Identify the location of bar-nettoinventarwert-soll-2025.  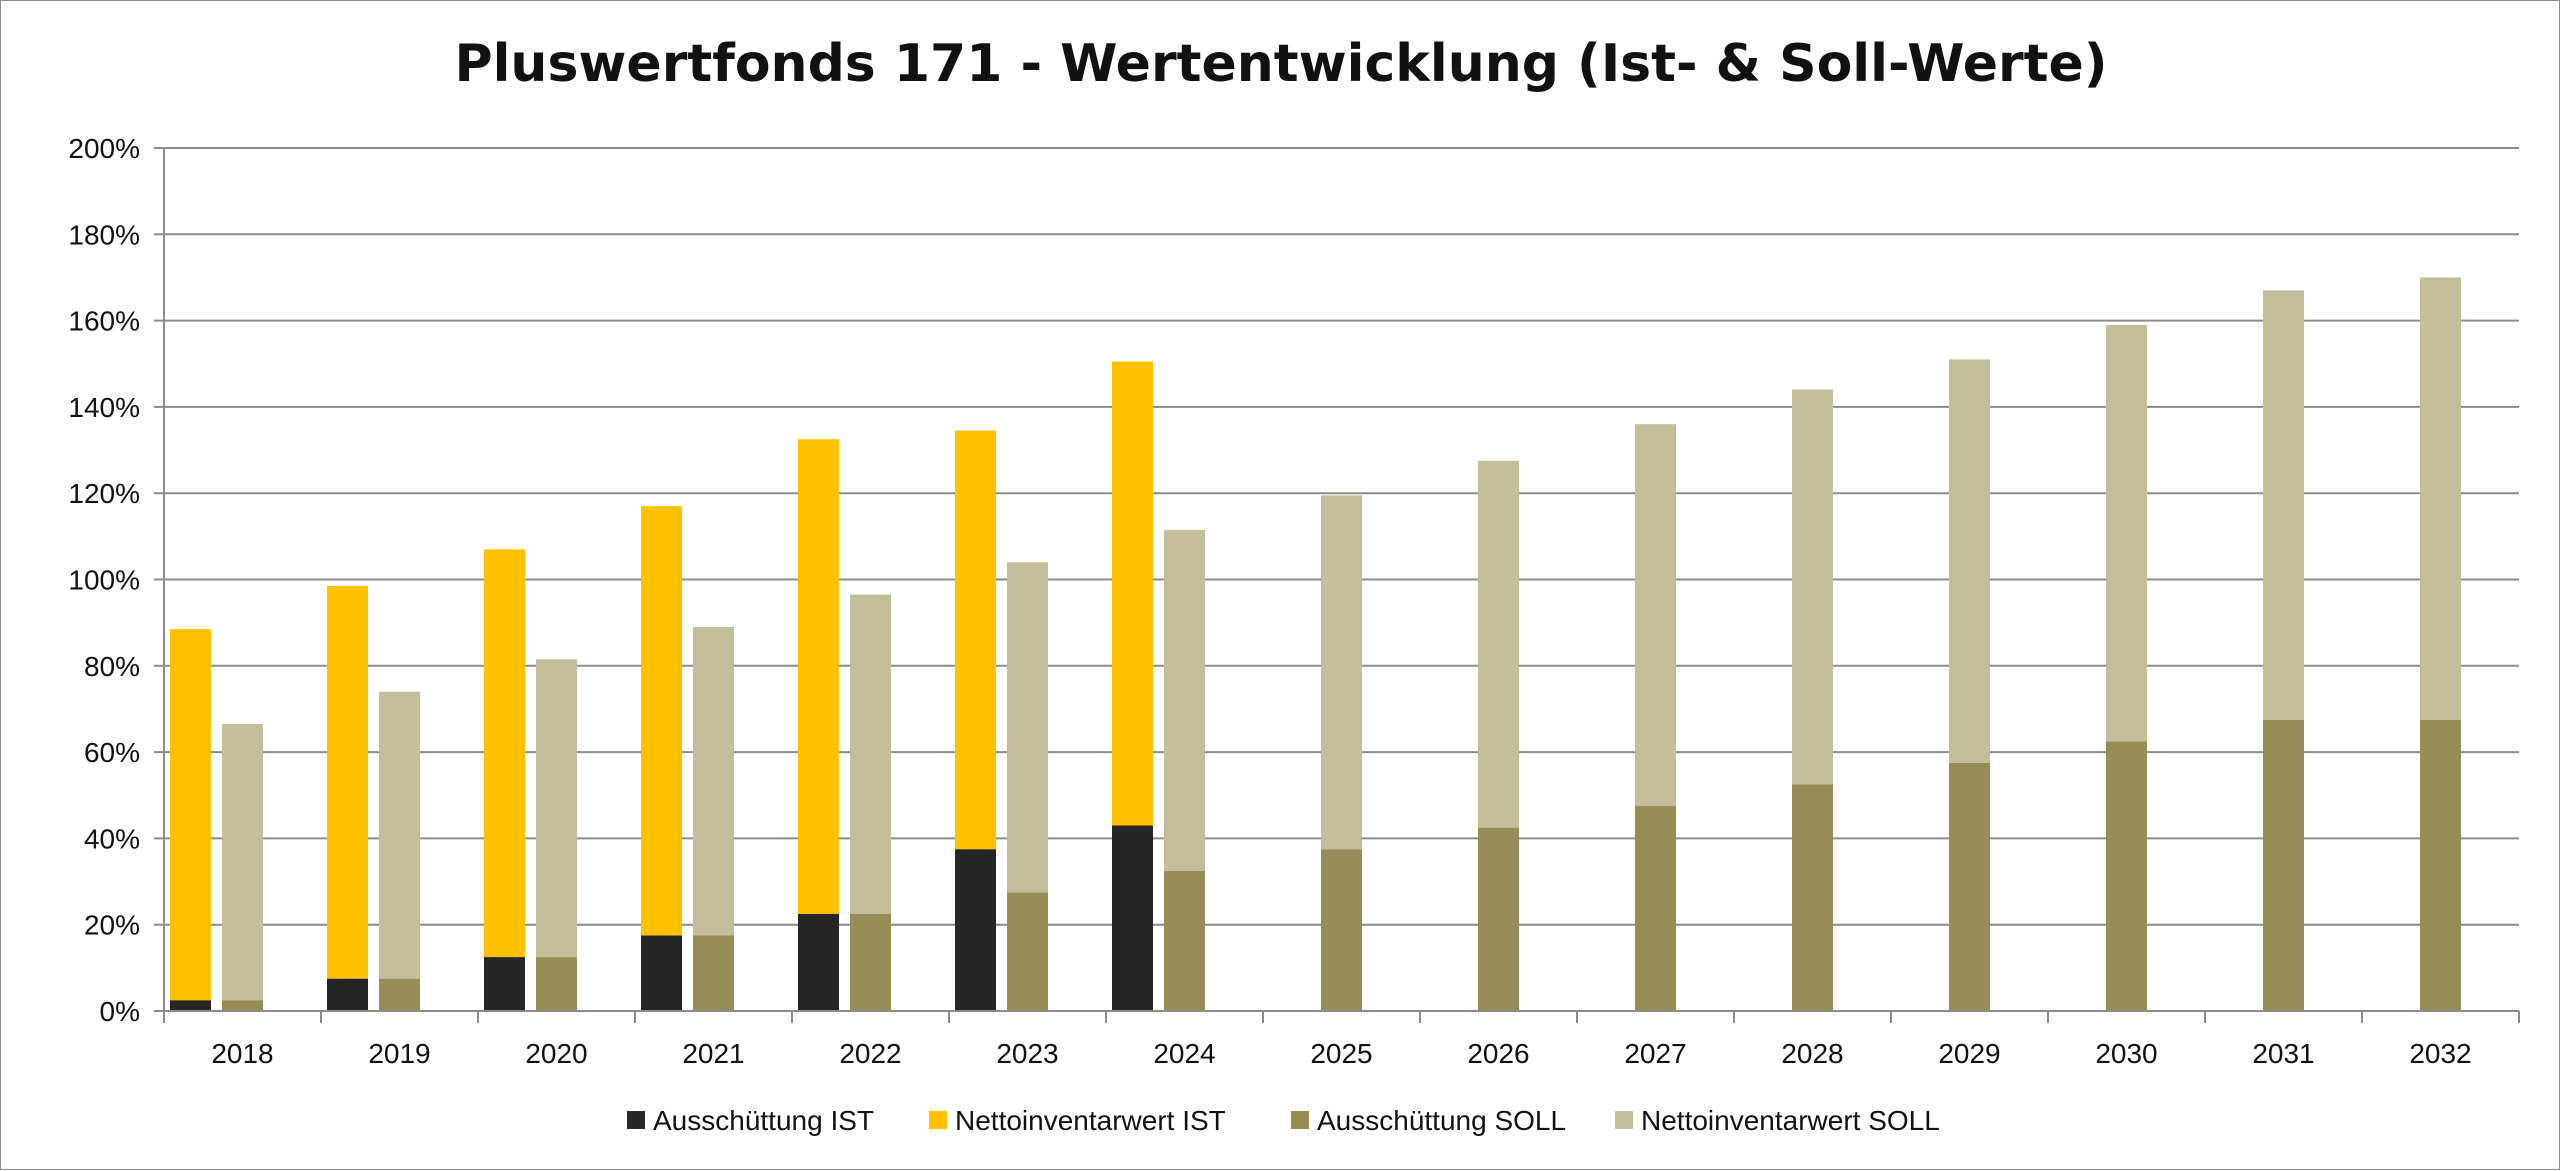
(1341, 672).